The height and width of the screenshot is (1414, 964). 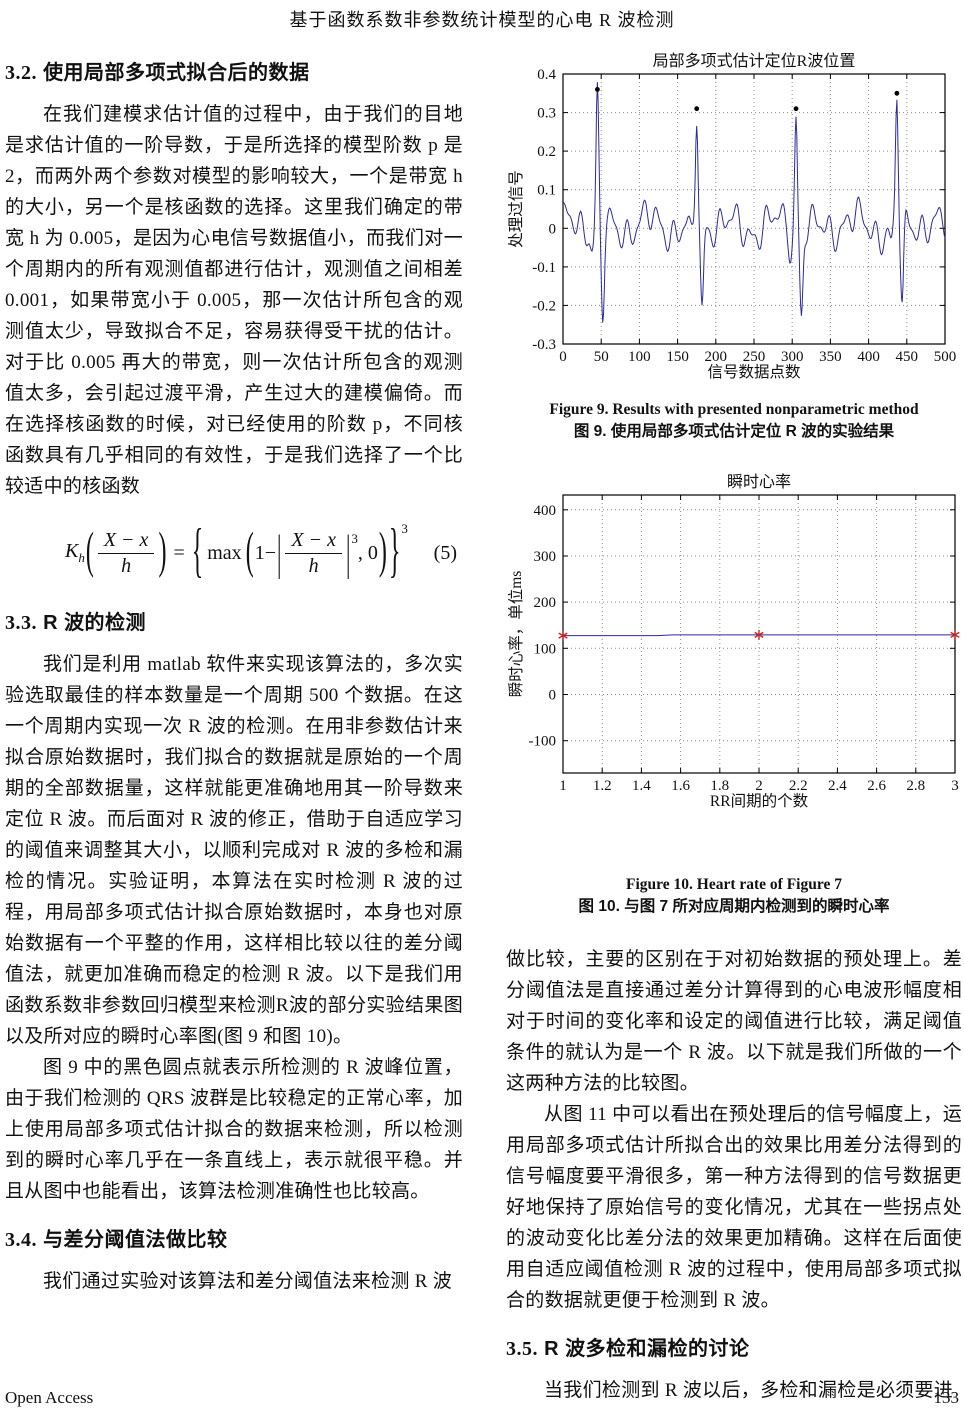 What do you see at coordinates (234, 620) in the screenshot?
I see `section-heading-3-3: 3.3. R 波的检测` at bounding box center [234, 620].